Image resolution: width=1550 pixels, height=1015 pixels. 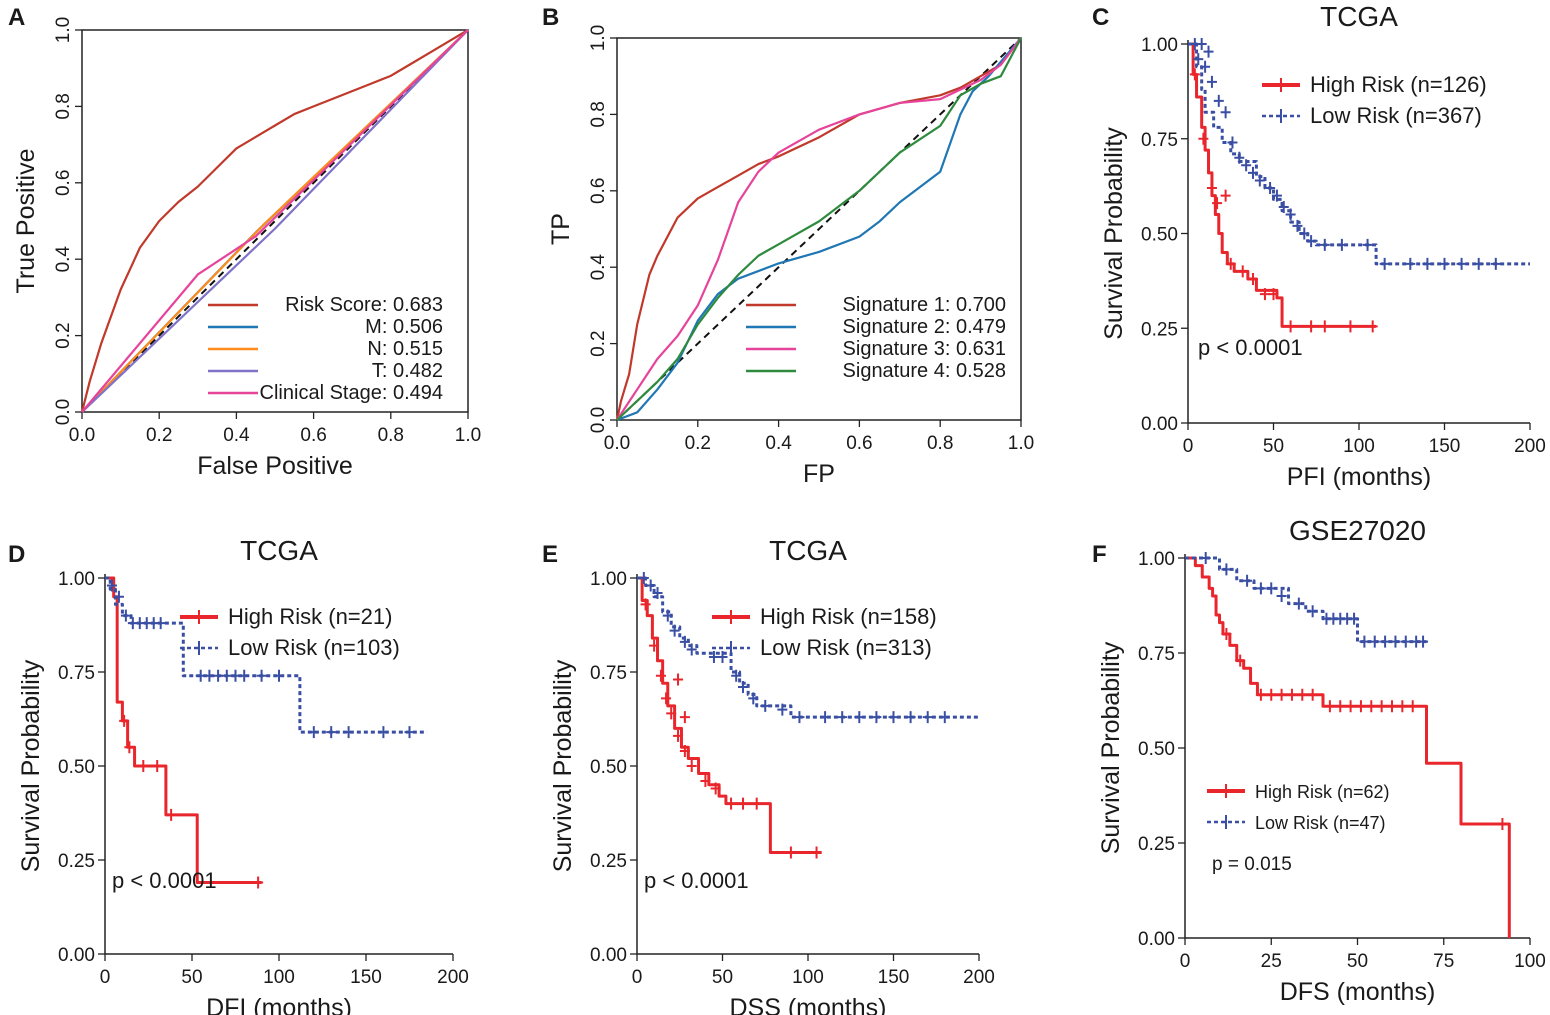 What do you see at coordinates (1100, 17) in the screenshot?
I see `panel-label-C: C` at bounding box center [1100, 17].